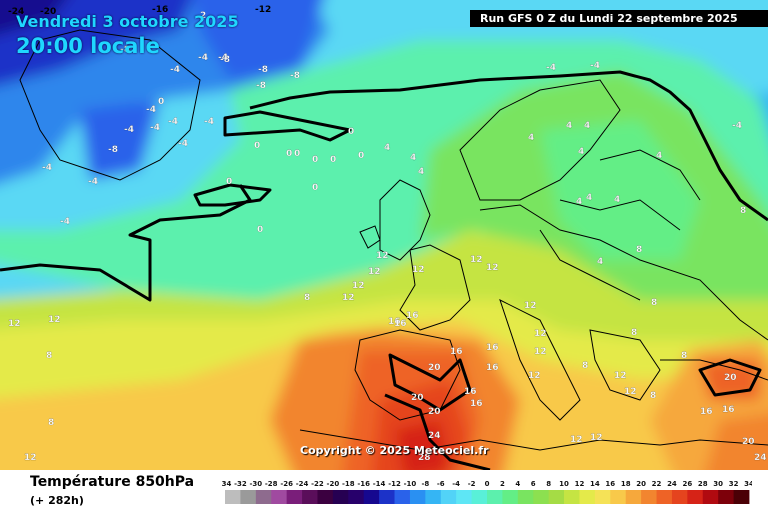 This screenshot has height=512, width=768. Describe the element at coordinates (226, 484) in the screenshot. I see `legend-tick: -34` at that location.